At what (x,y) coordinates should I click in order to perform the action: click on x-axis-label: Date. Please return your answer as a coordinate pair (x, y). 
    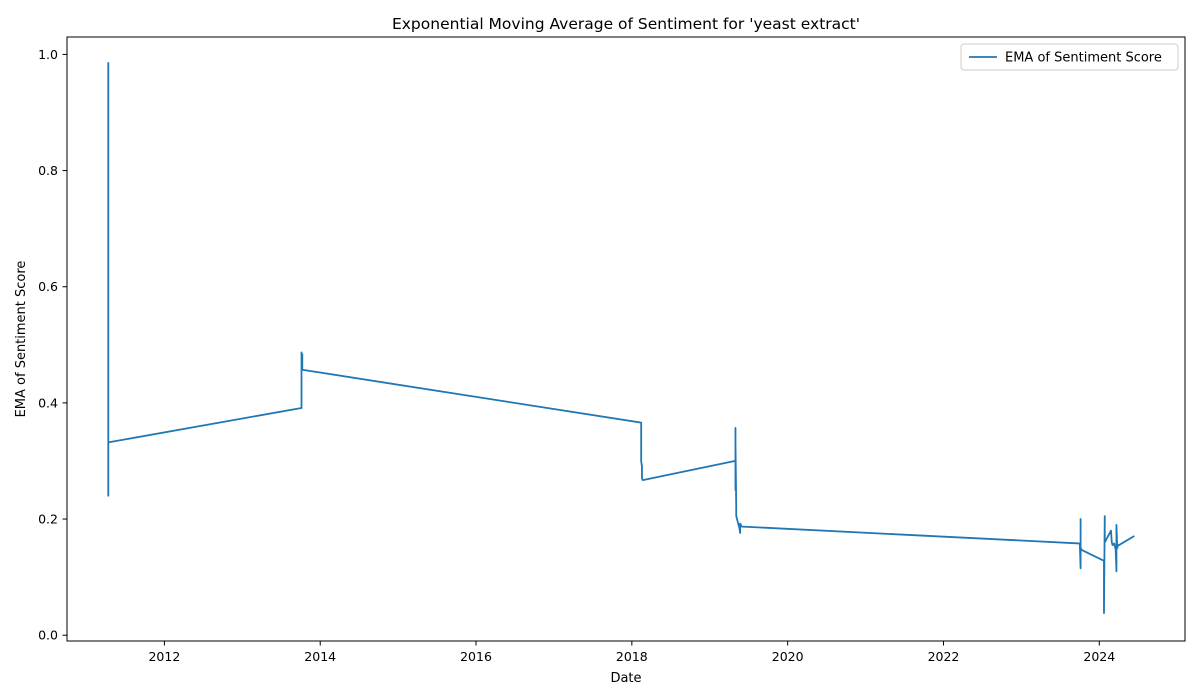
    Looking at the image, I should click on (625, 678).